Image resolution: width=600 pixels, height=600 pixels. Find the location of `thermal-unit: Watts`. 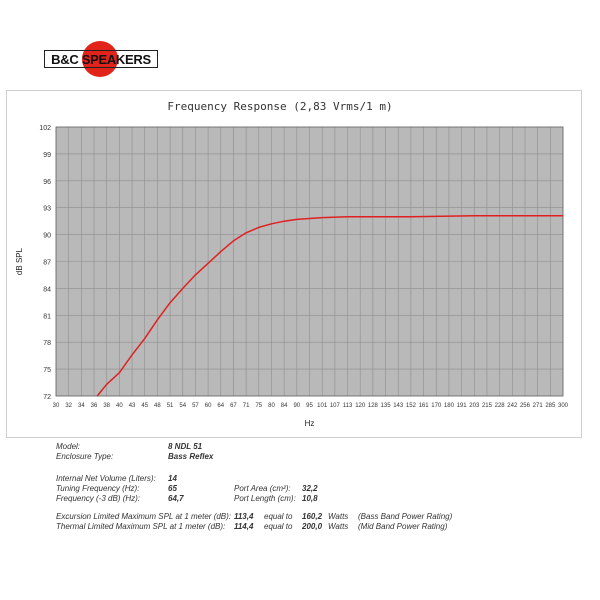

thermal-unit: Watts is located at coordinates (338, 526).